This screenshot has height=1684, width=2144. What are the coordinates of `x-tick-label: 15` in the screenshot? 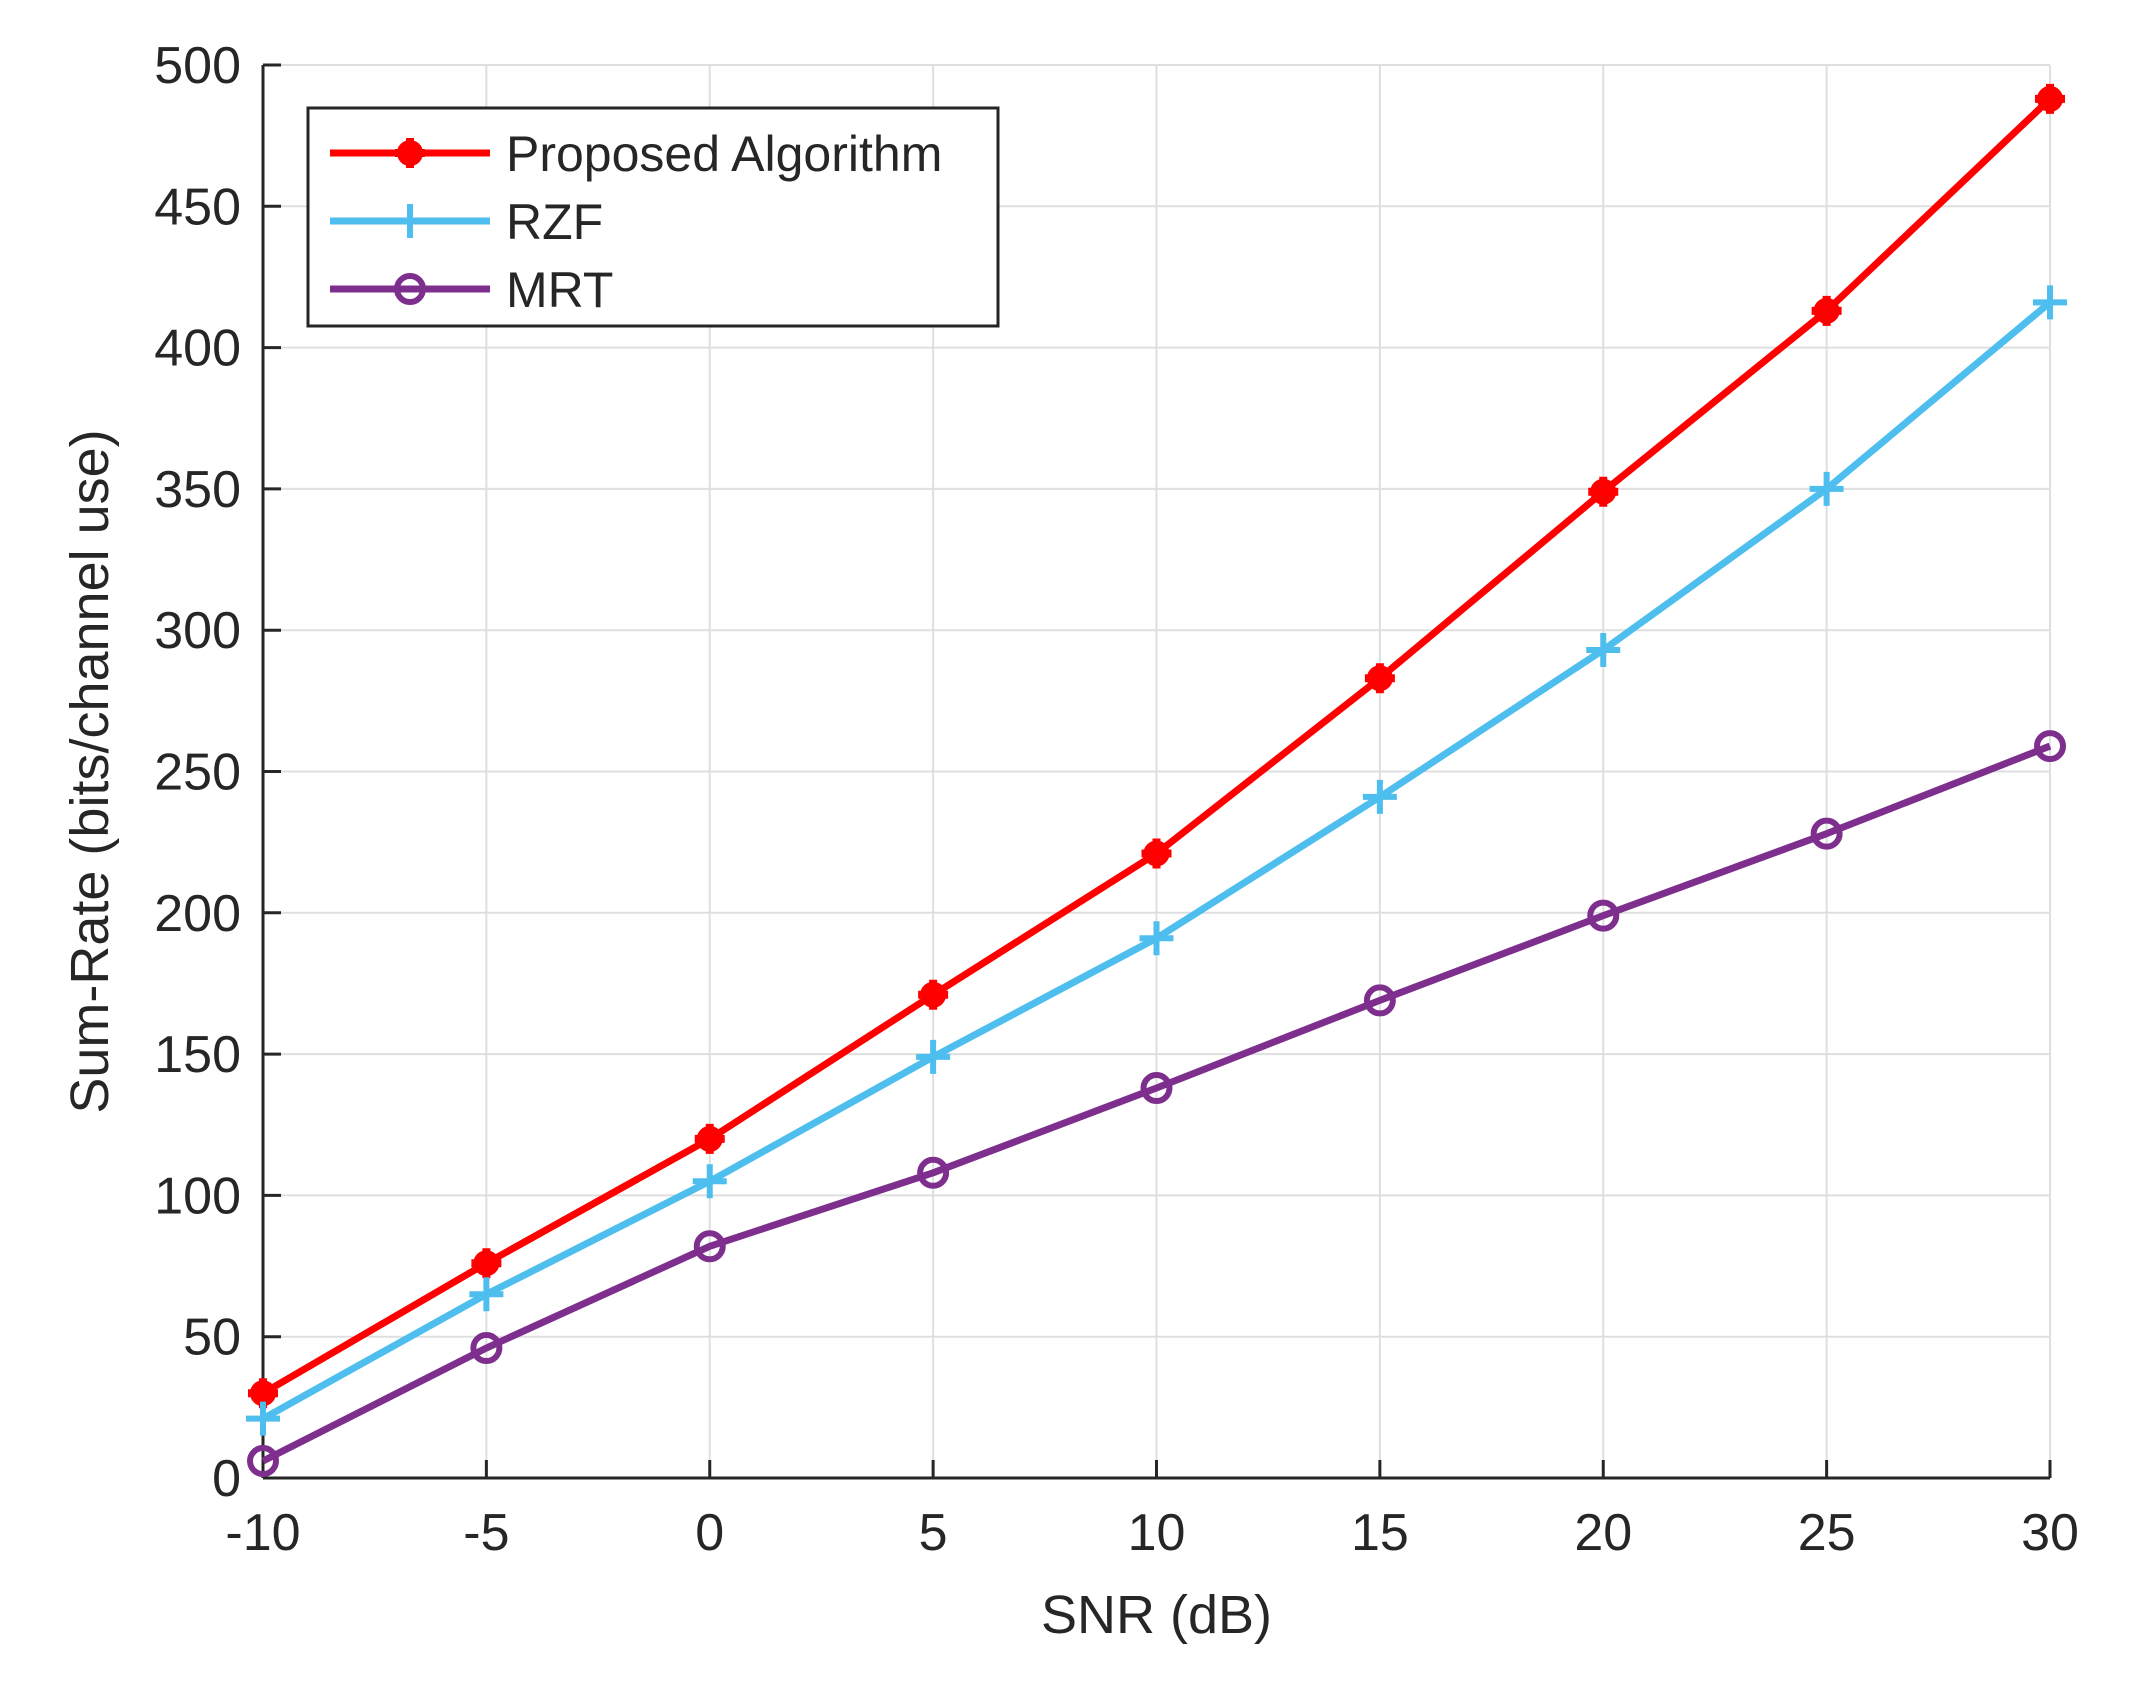 It's located at (1380, 1533).